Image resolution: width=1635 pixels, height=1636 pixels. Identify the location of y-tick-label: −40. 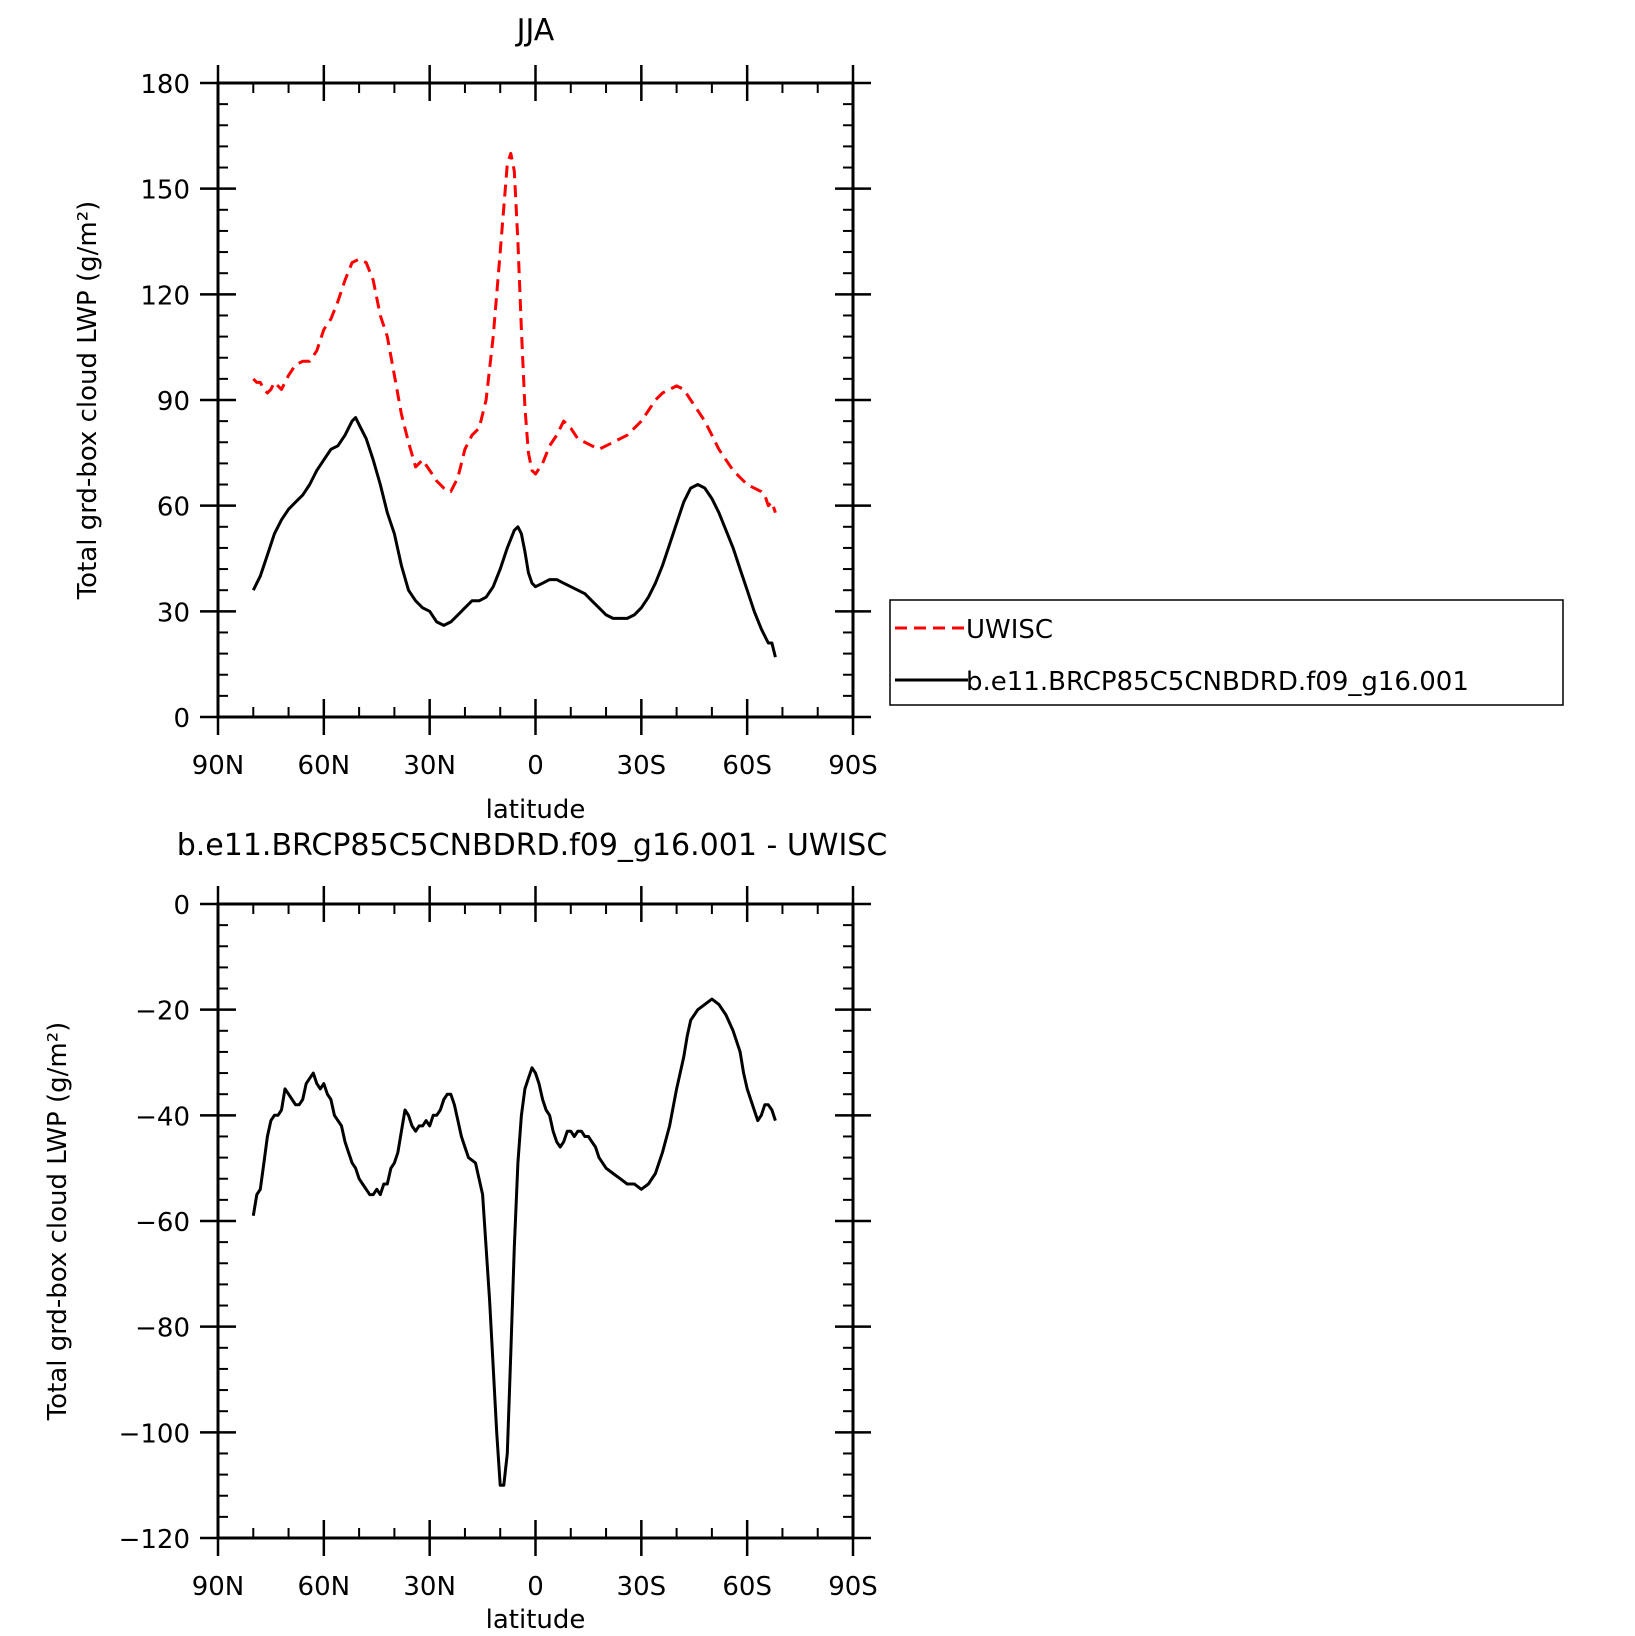
(162, 1117).